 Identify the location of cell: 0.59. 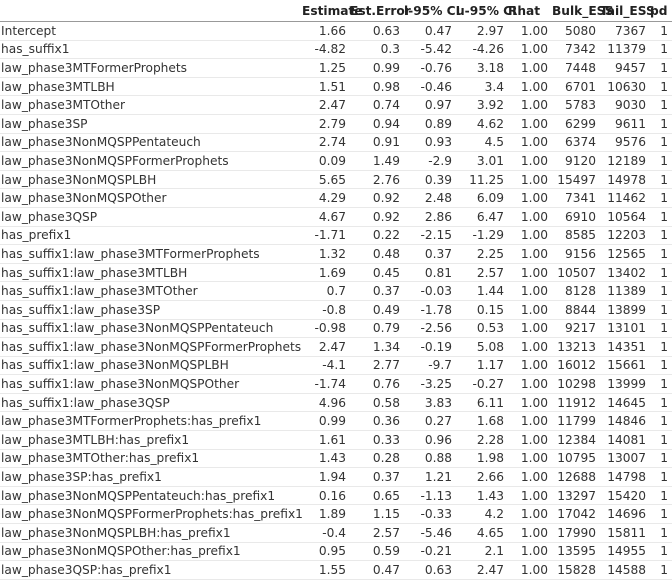
(377, 552).